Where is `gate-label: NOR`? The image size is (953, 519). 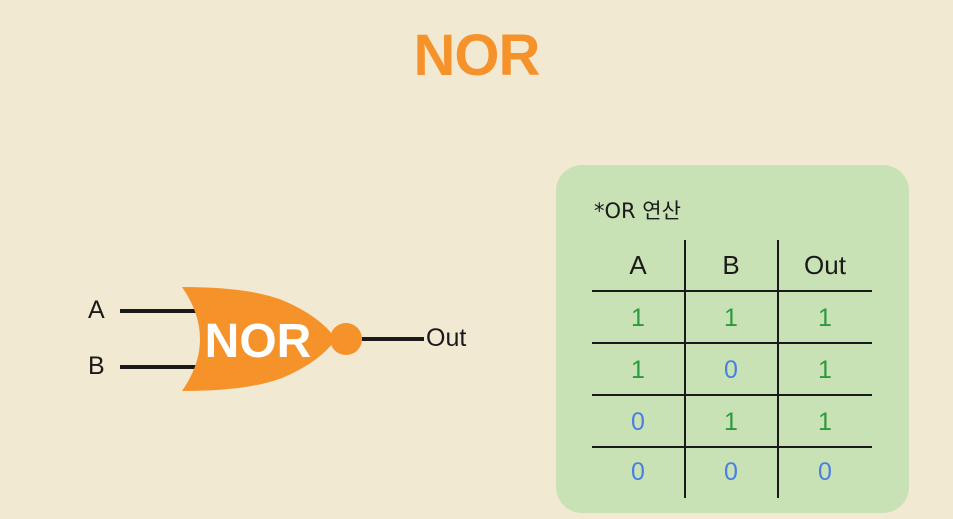 gate-label: NOR is located at coordinates (258, 341).